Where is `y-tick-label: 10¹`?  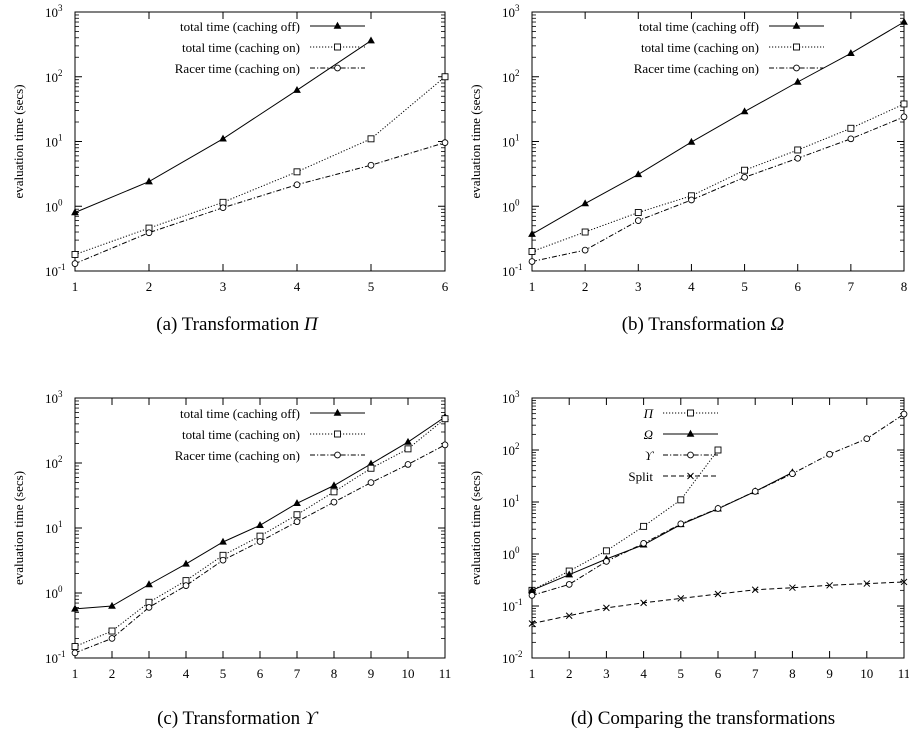 y-tick-label: 10¹ is located at coordinates (54, 527).